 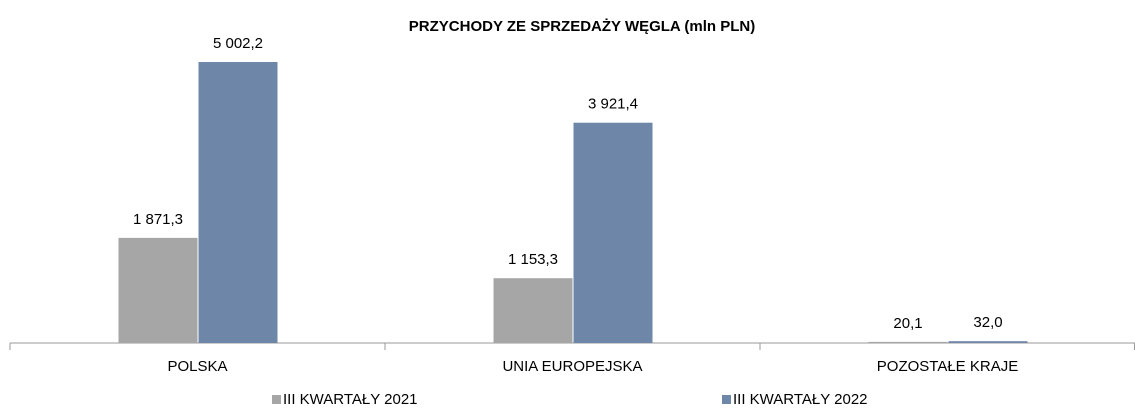 What do you see at coordinates (907, 323) in the screenshot?
I see `data-label: 20,1` at bounding box center [907, 323].